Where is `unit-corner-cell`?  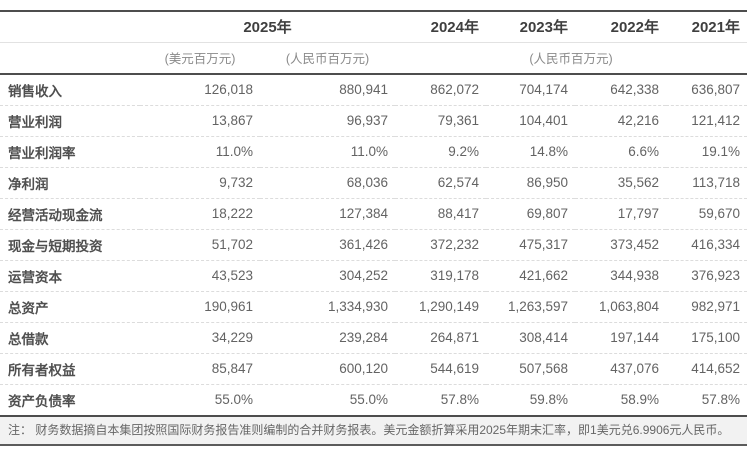 unit-corner-cell is located at coordinates (70, 58).